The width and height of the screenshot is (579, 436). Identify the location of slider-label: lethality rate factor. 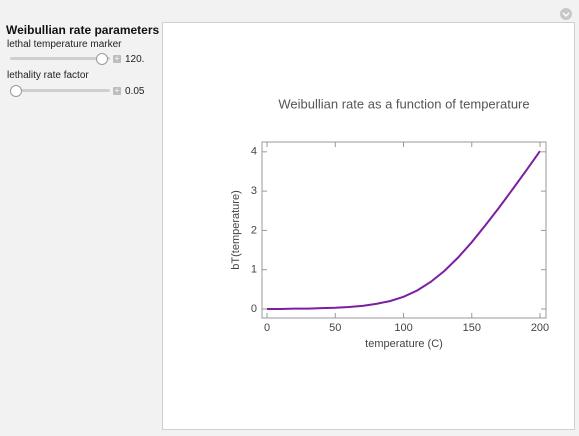
(48, 75).